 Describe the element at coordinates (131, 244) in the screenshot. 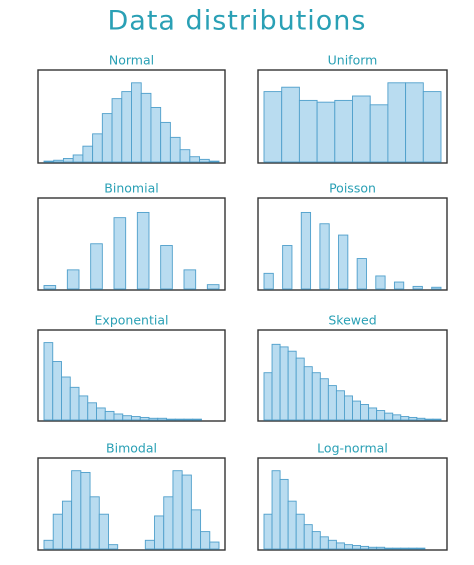

I see `chart-frame` at that location.